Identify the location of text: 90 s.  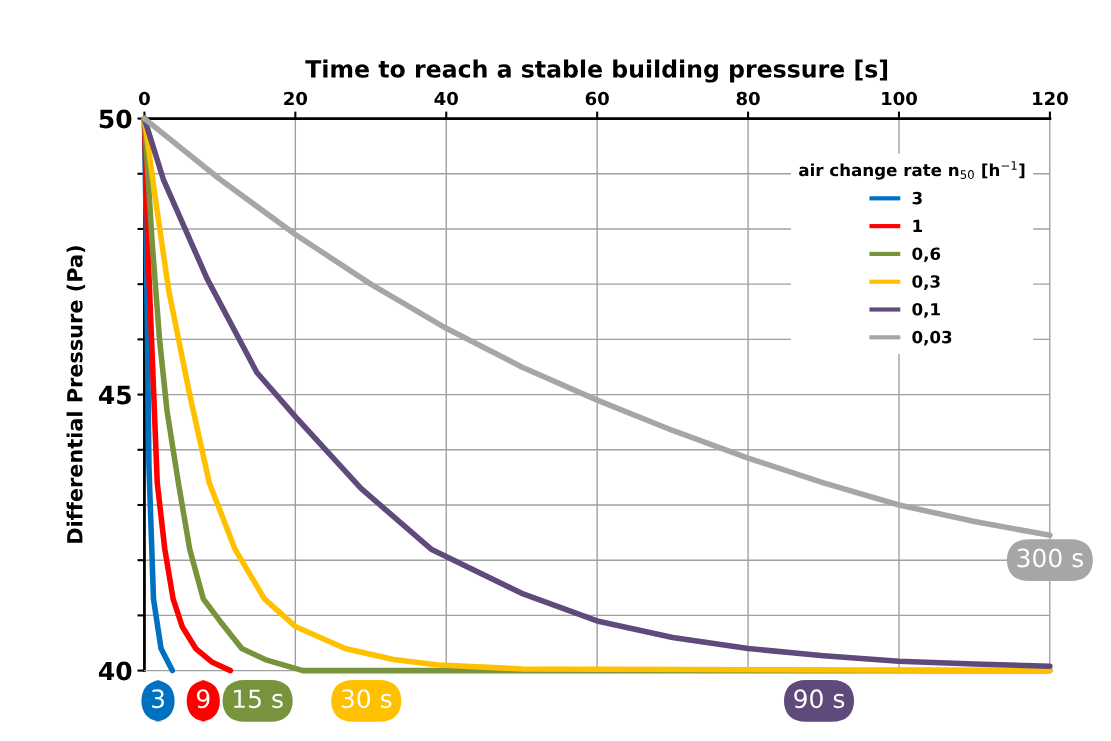
(819, 699).